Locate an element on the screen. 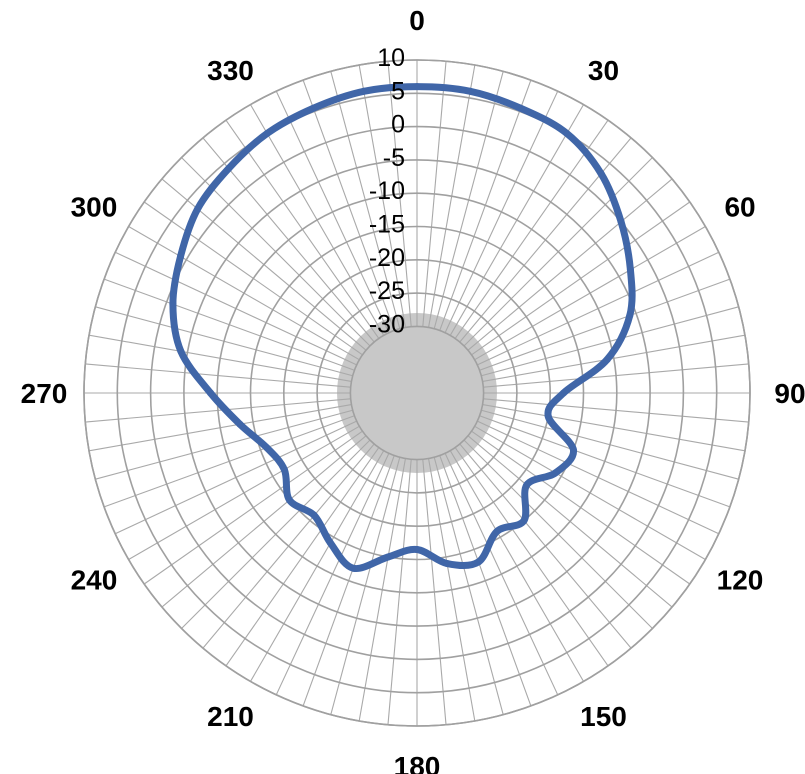 This screenshot has width=805, height=774. radial-tick-label: -15 is located at coordinates (387, 225).